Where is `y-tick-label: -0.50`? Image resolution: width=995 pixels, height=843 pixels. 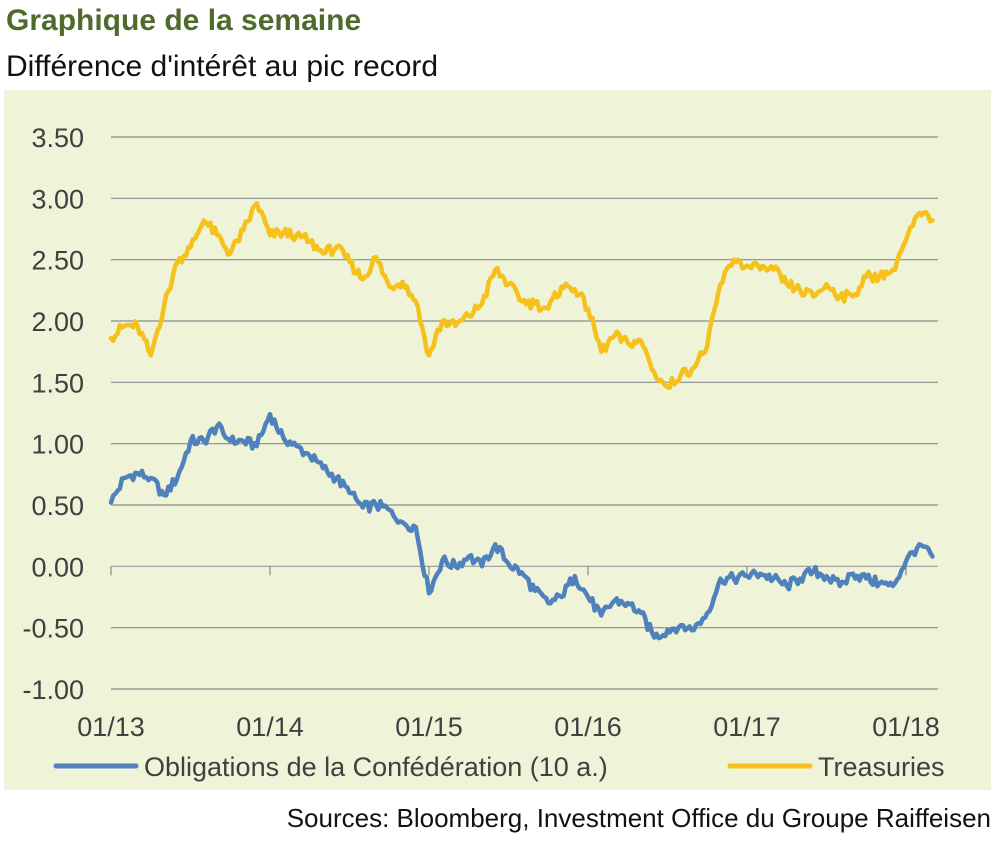
y-tick-label: -0.50 is located at coordinates (53, 629).